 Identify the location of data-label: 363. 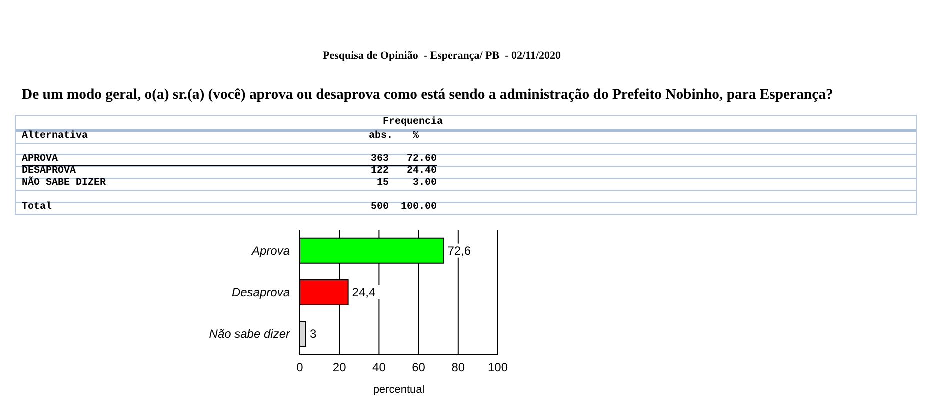
(379, 160).